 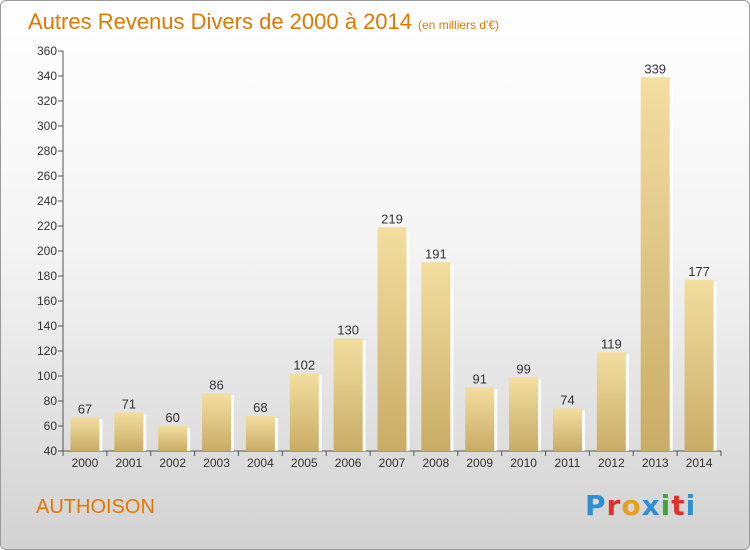 What do you see at coordinates (85, 463) in the screenshot?
I see `x-tick-label: 2000` at bounding box center [85, 463].